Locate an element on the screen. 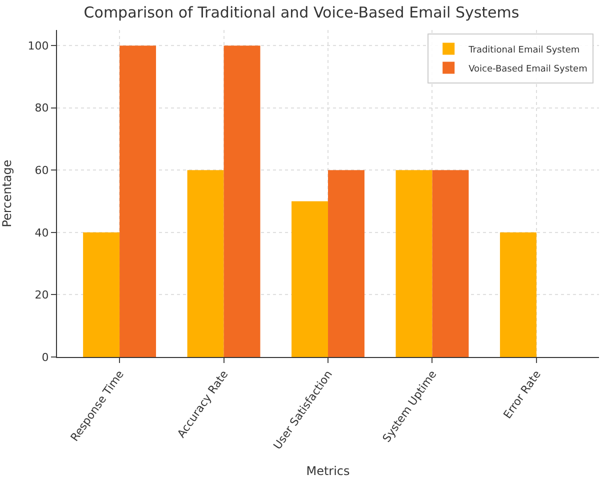  x-axis-title: Metrics is located at coordinates (328, 471).